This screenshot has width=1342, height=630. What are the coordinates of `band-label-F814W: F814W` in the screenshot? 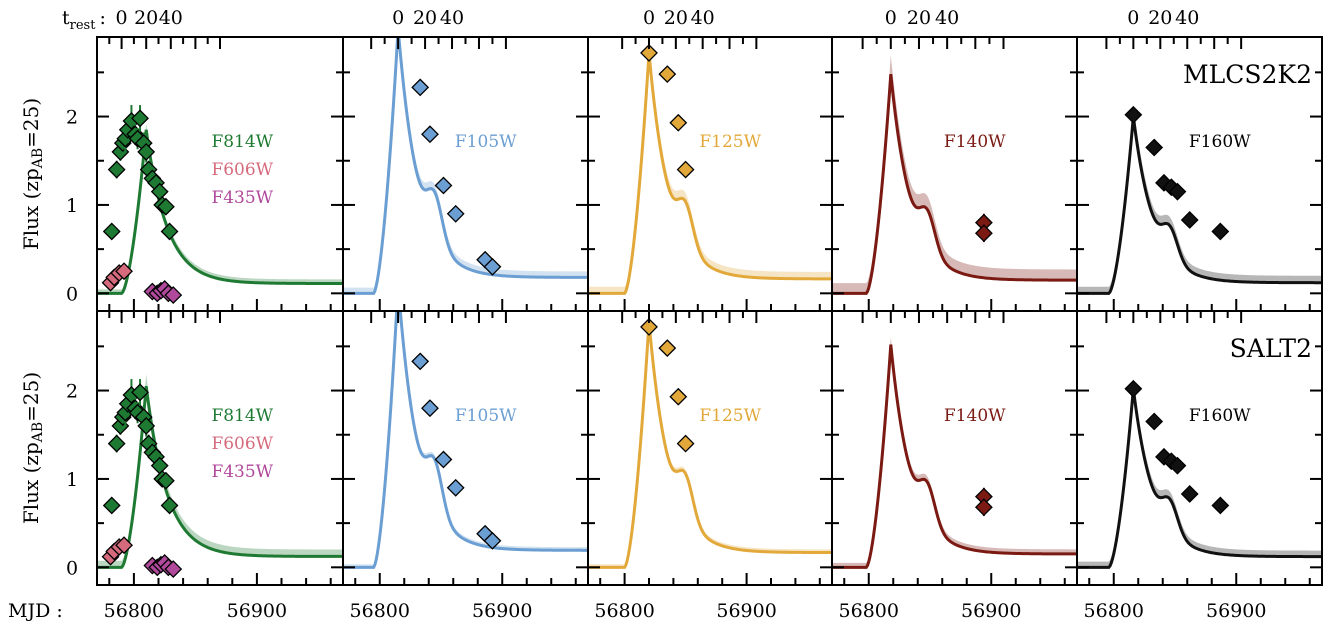 It's located at (242, 416).